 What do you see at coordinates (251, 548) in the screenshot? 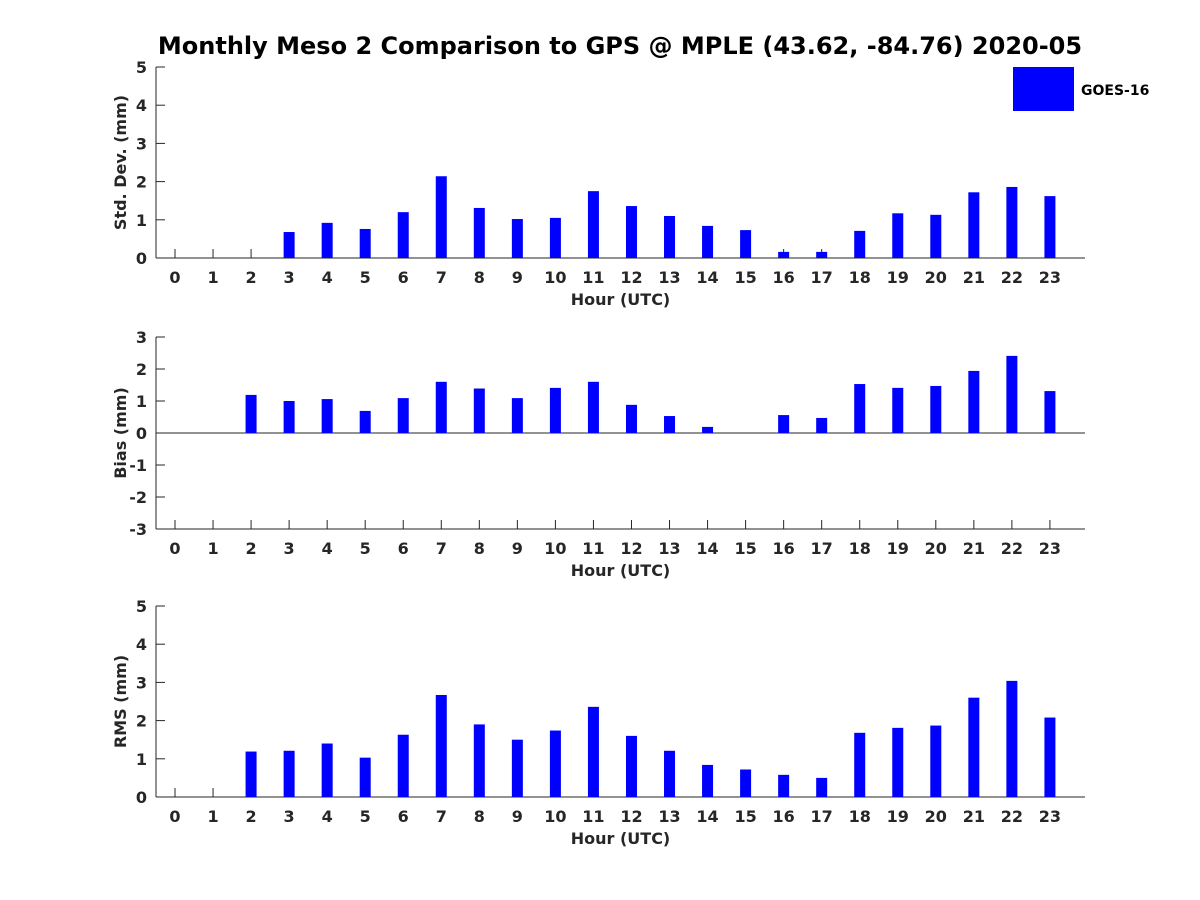
I see `bias-x-tick-label: 2` at bounding box center [251, 548].